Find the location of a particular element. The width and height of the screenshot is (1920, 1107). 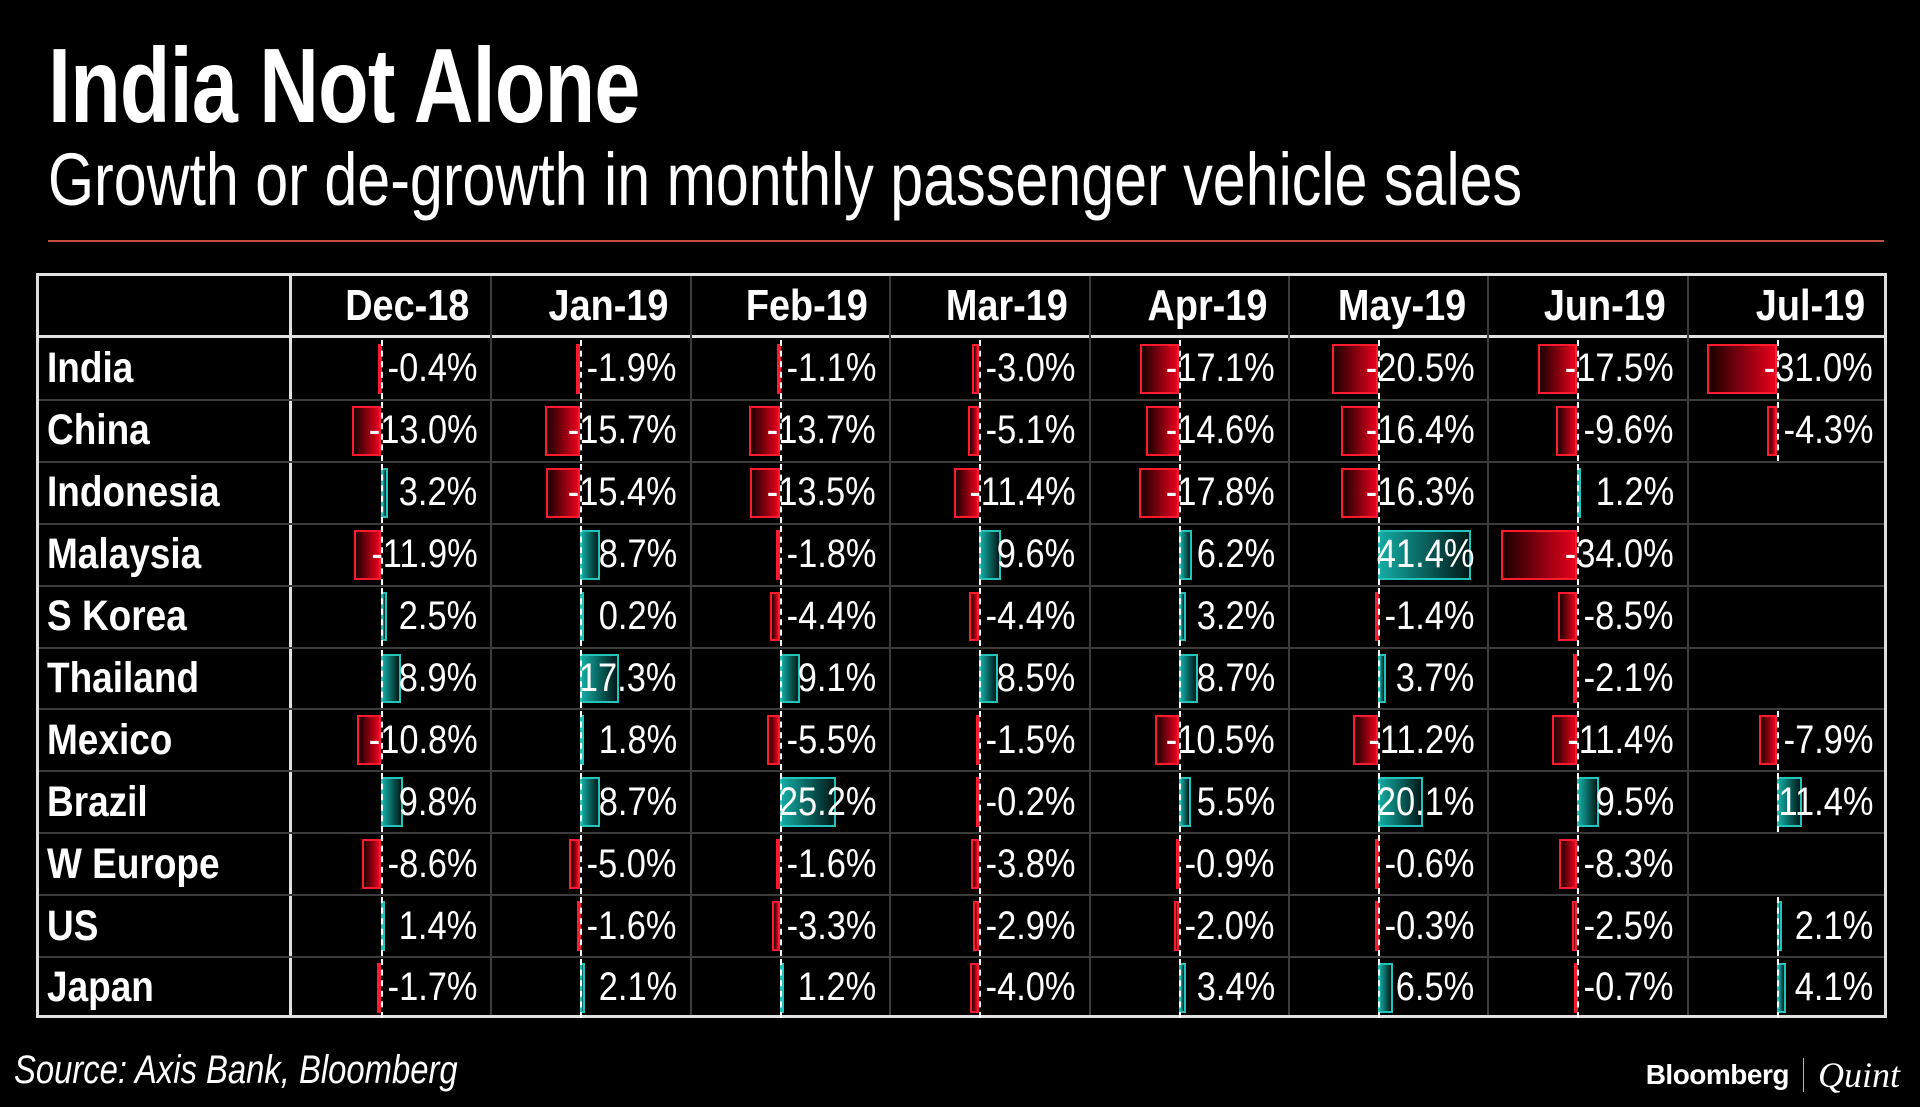

value-text: -17.1% is located at coordinates (1220, 368).